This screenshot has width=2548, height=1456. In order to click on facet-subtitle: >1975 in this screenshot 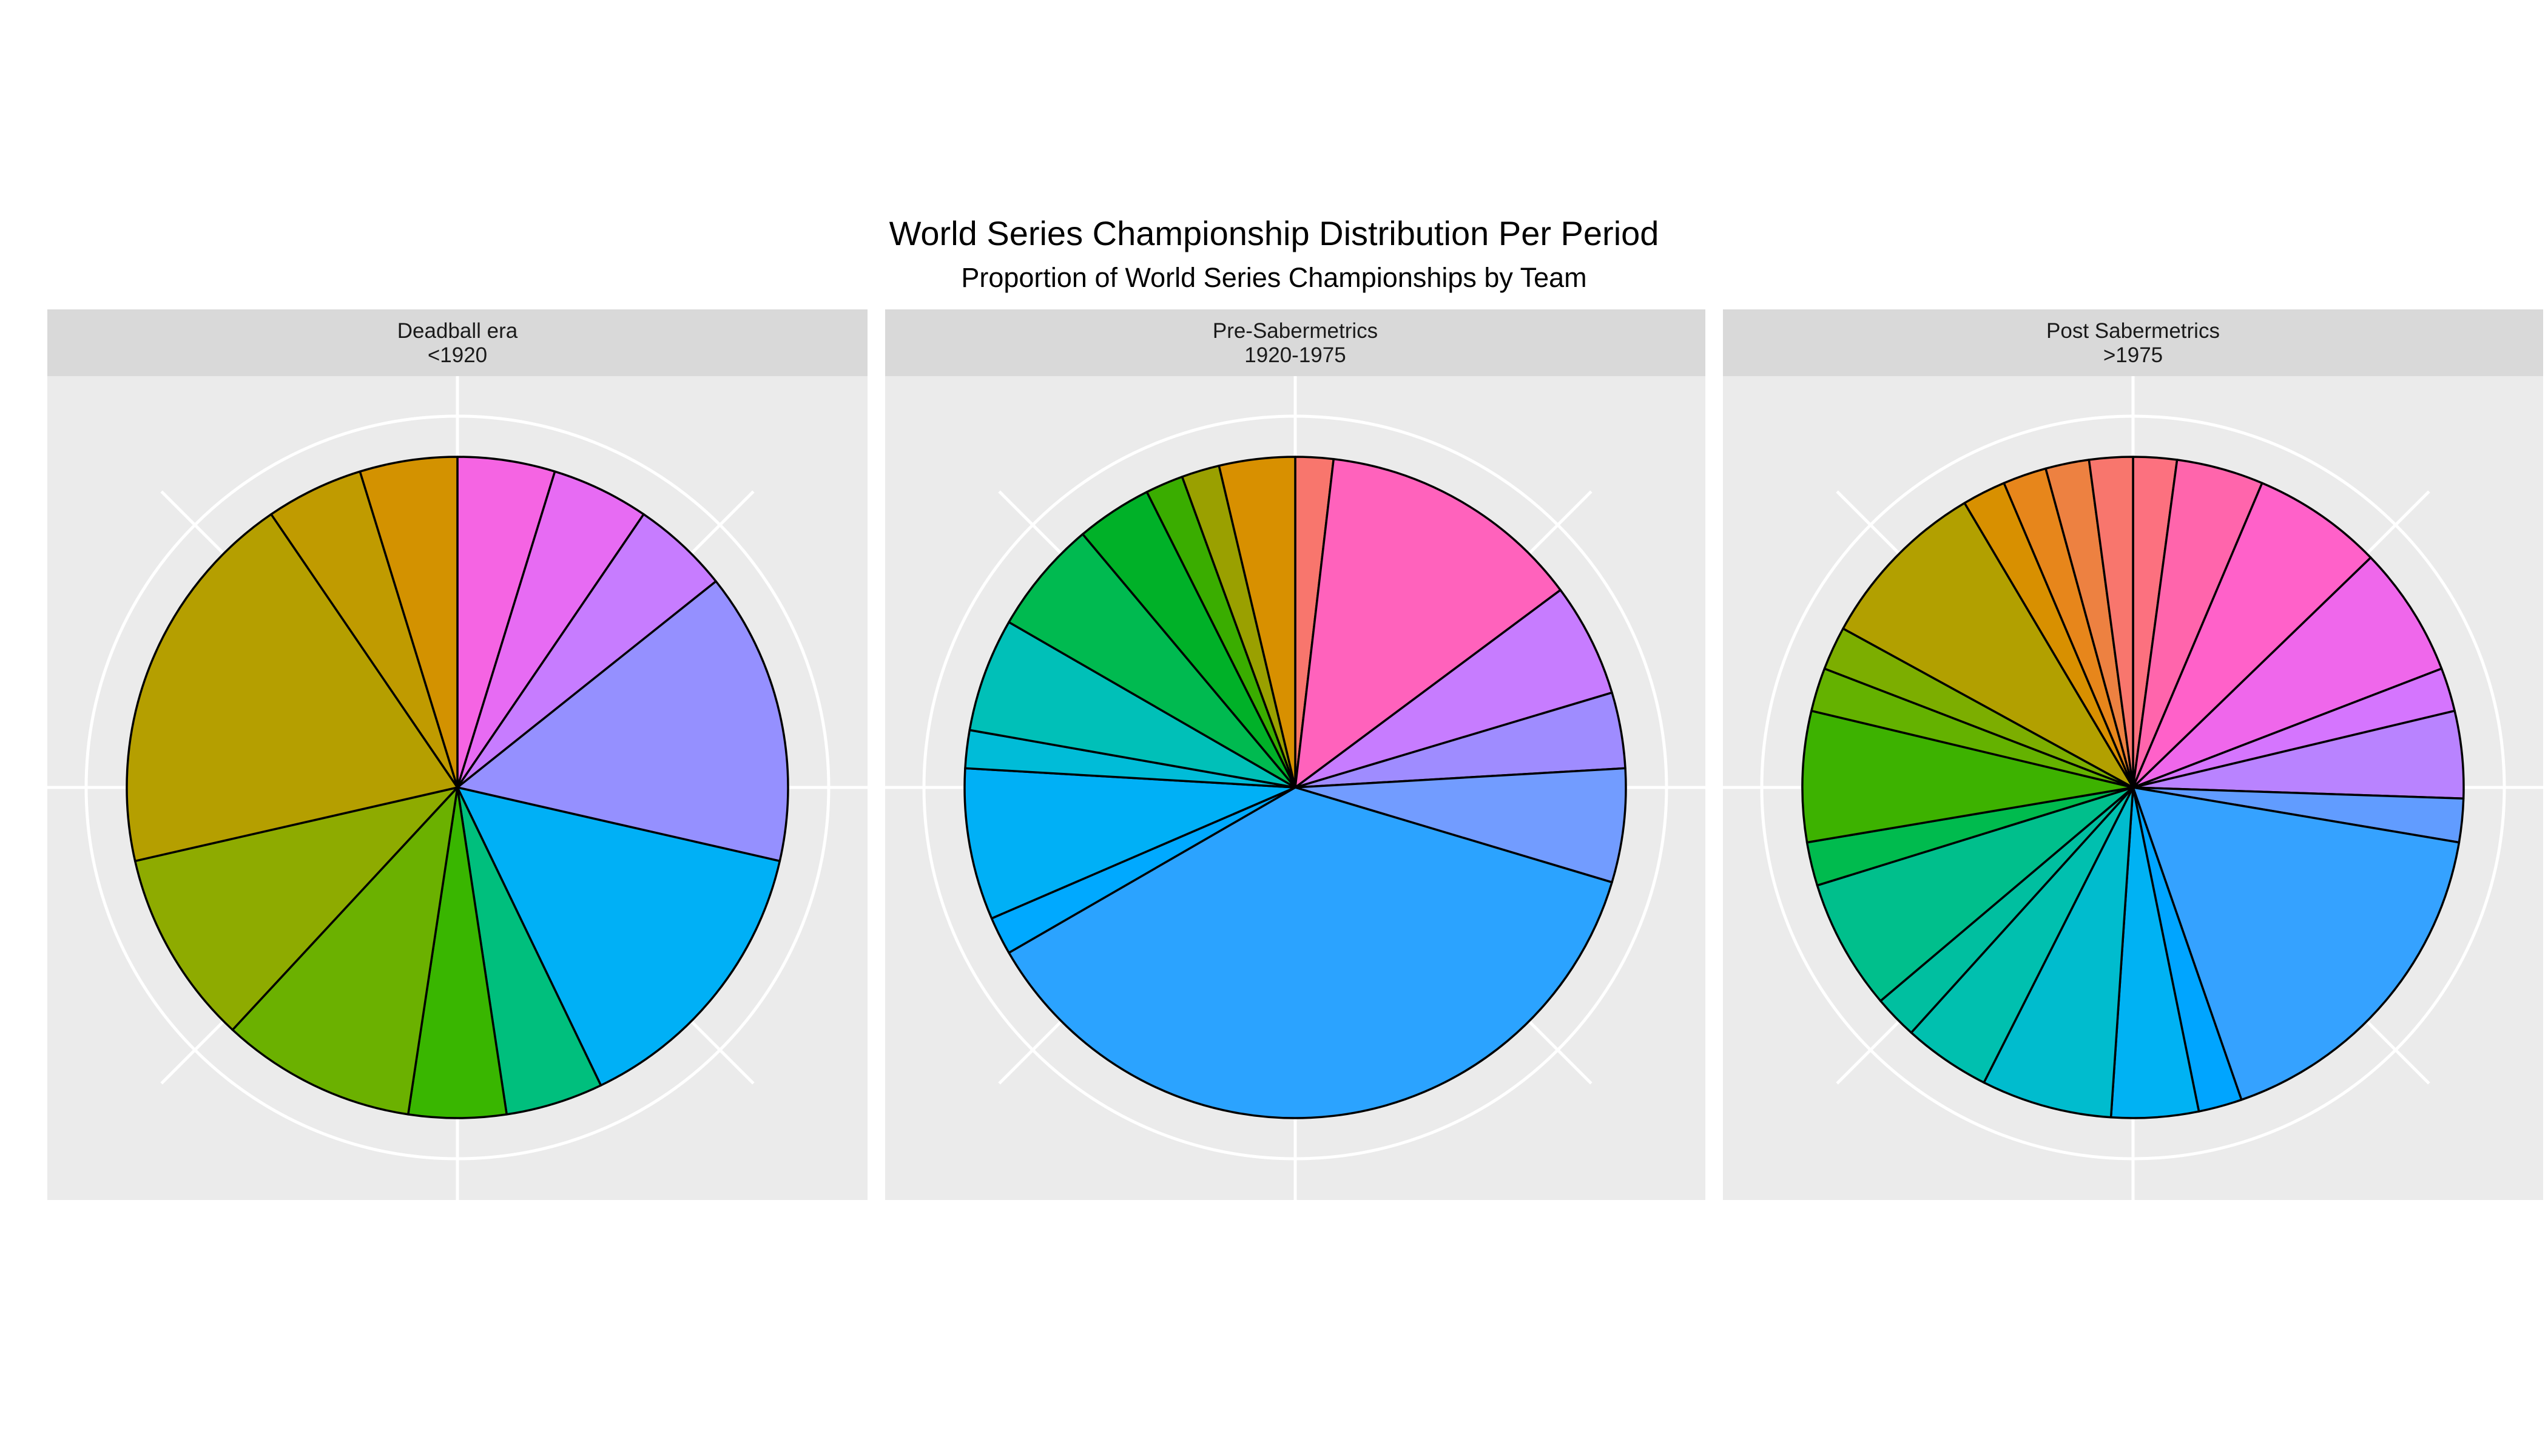, I will do `click(2133, 355)`.